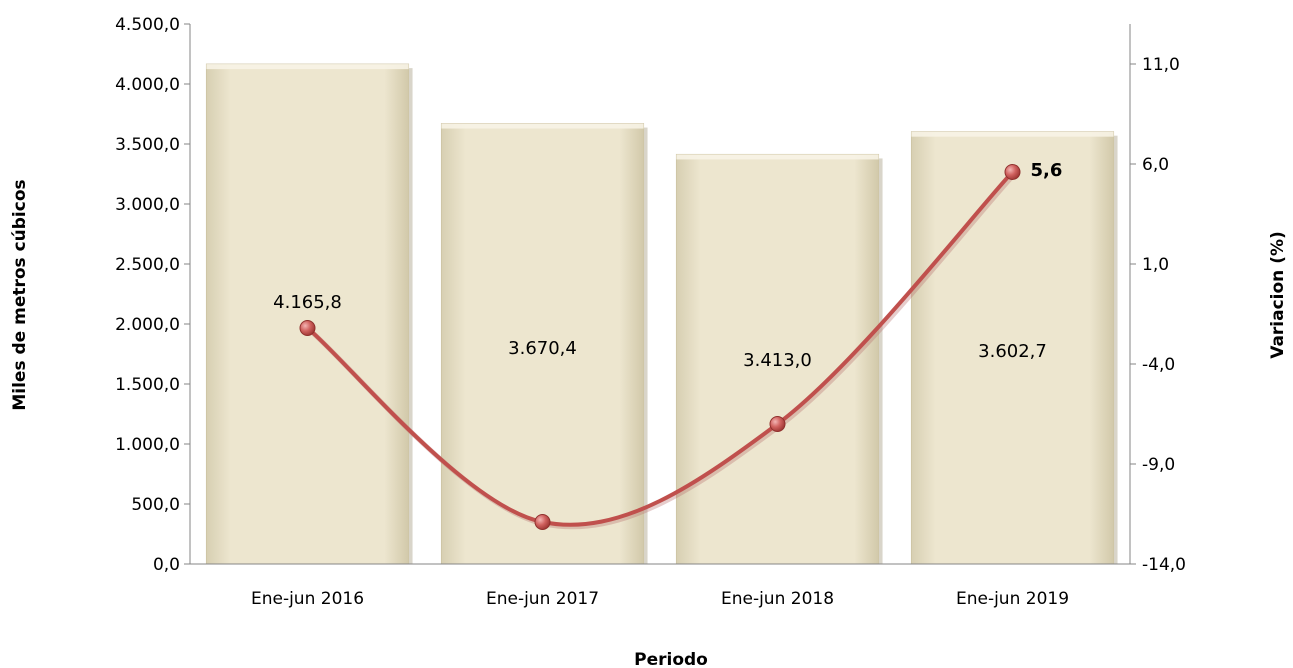  Describe the element at coordinates (155, 505) in the screenshot. I see `y-tick-label: 500,0` at that location.